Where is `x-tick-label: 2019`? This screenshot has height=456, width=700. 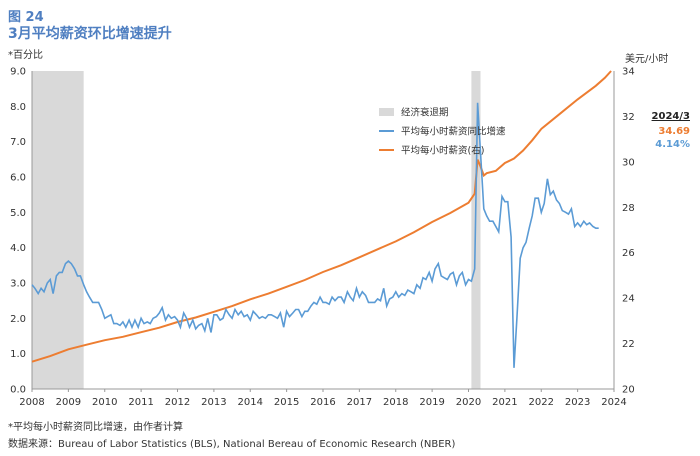
x-tick-label: 2019 is located at coordinates (431, 402).